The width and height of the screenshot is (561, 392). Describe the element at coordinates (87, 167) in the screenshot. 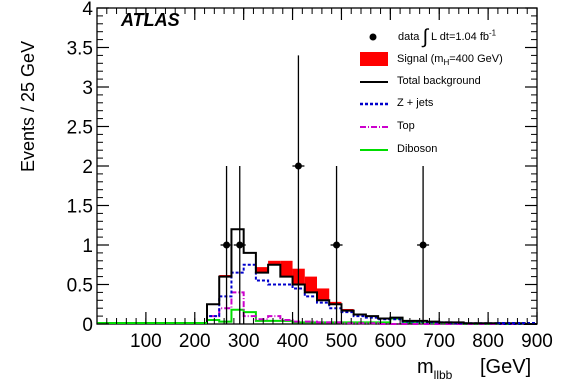

I see `y-tick-label: 2` at that location.